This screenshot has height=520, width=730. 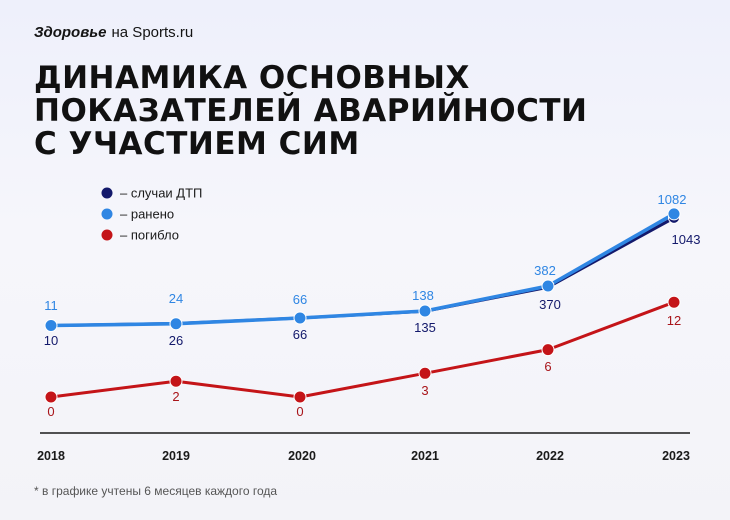 What do you see at coordinates (300, 334) in the screenshot?
I see `label-dtp-2020: 66` at bounding box center [300, 334].